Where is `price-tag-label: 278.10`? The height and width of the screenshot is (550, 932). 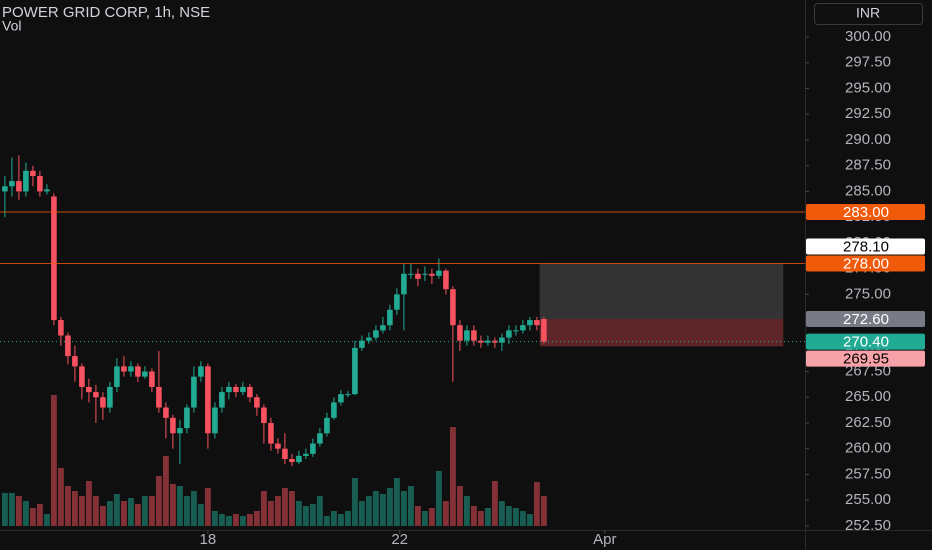 price-tag-label: 278.10 is located at coordinates (866, 246).